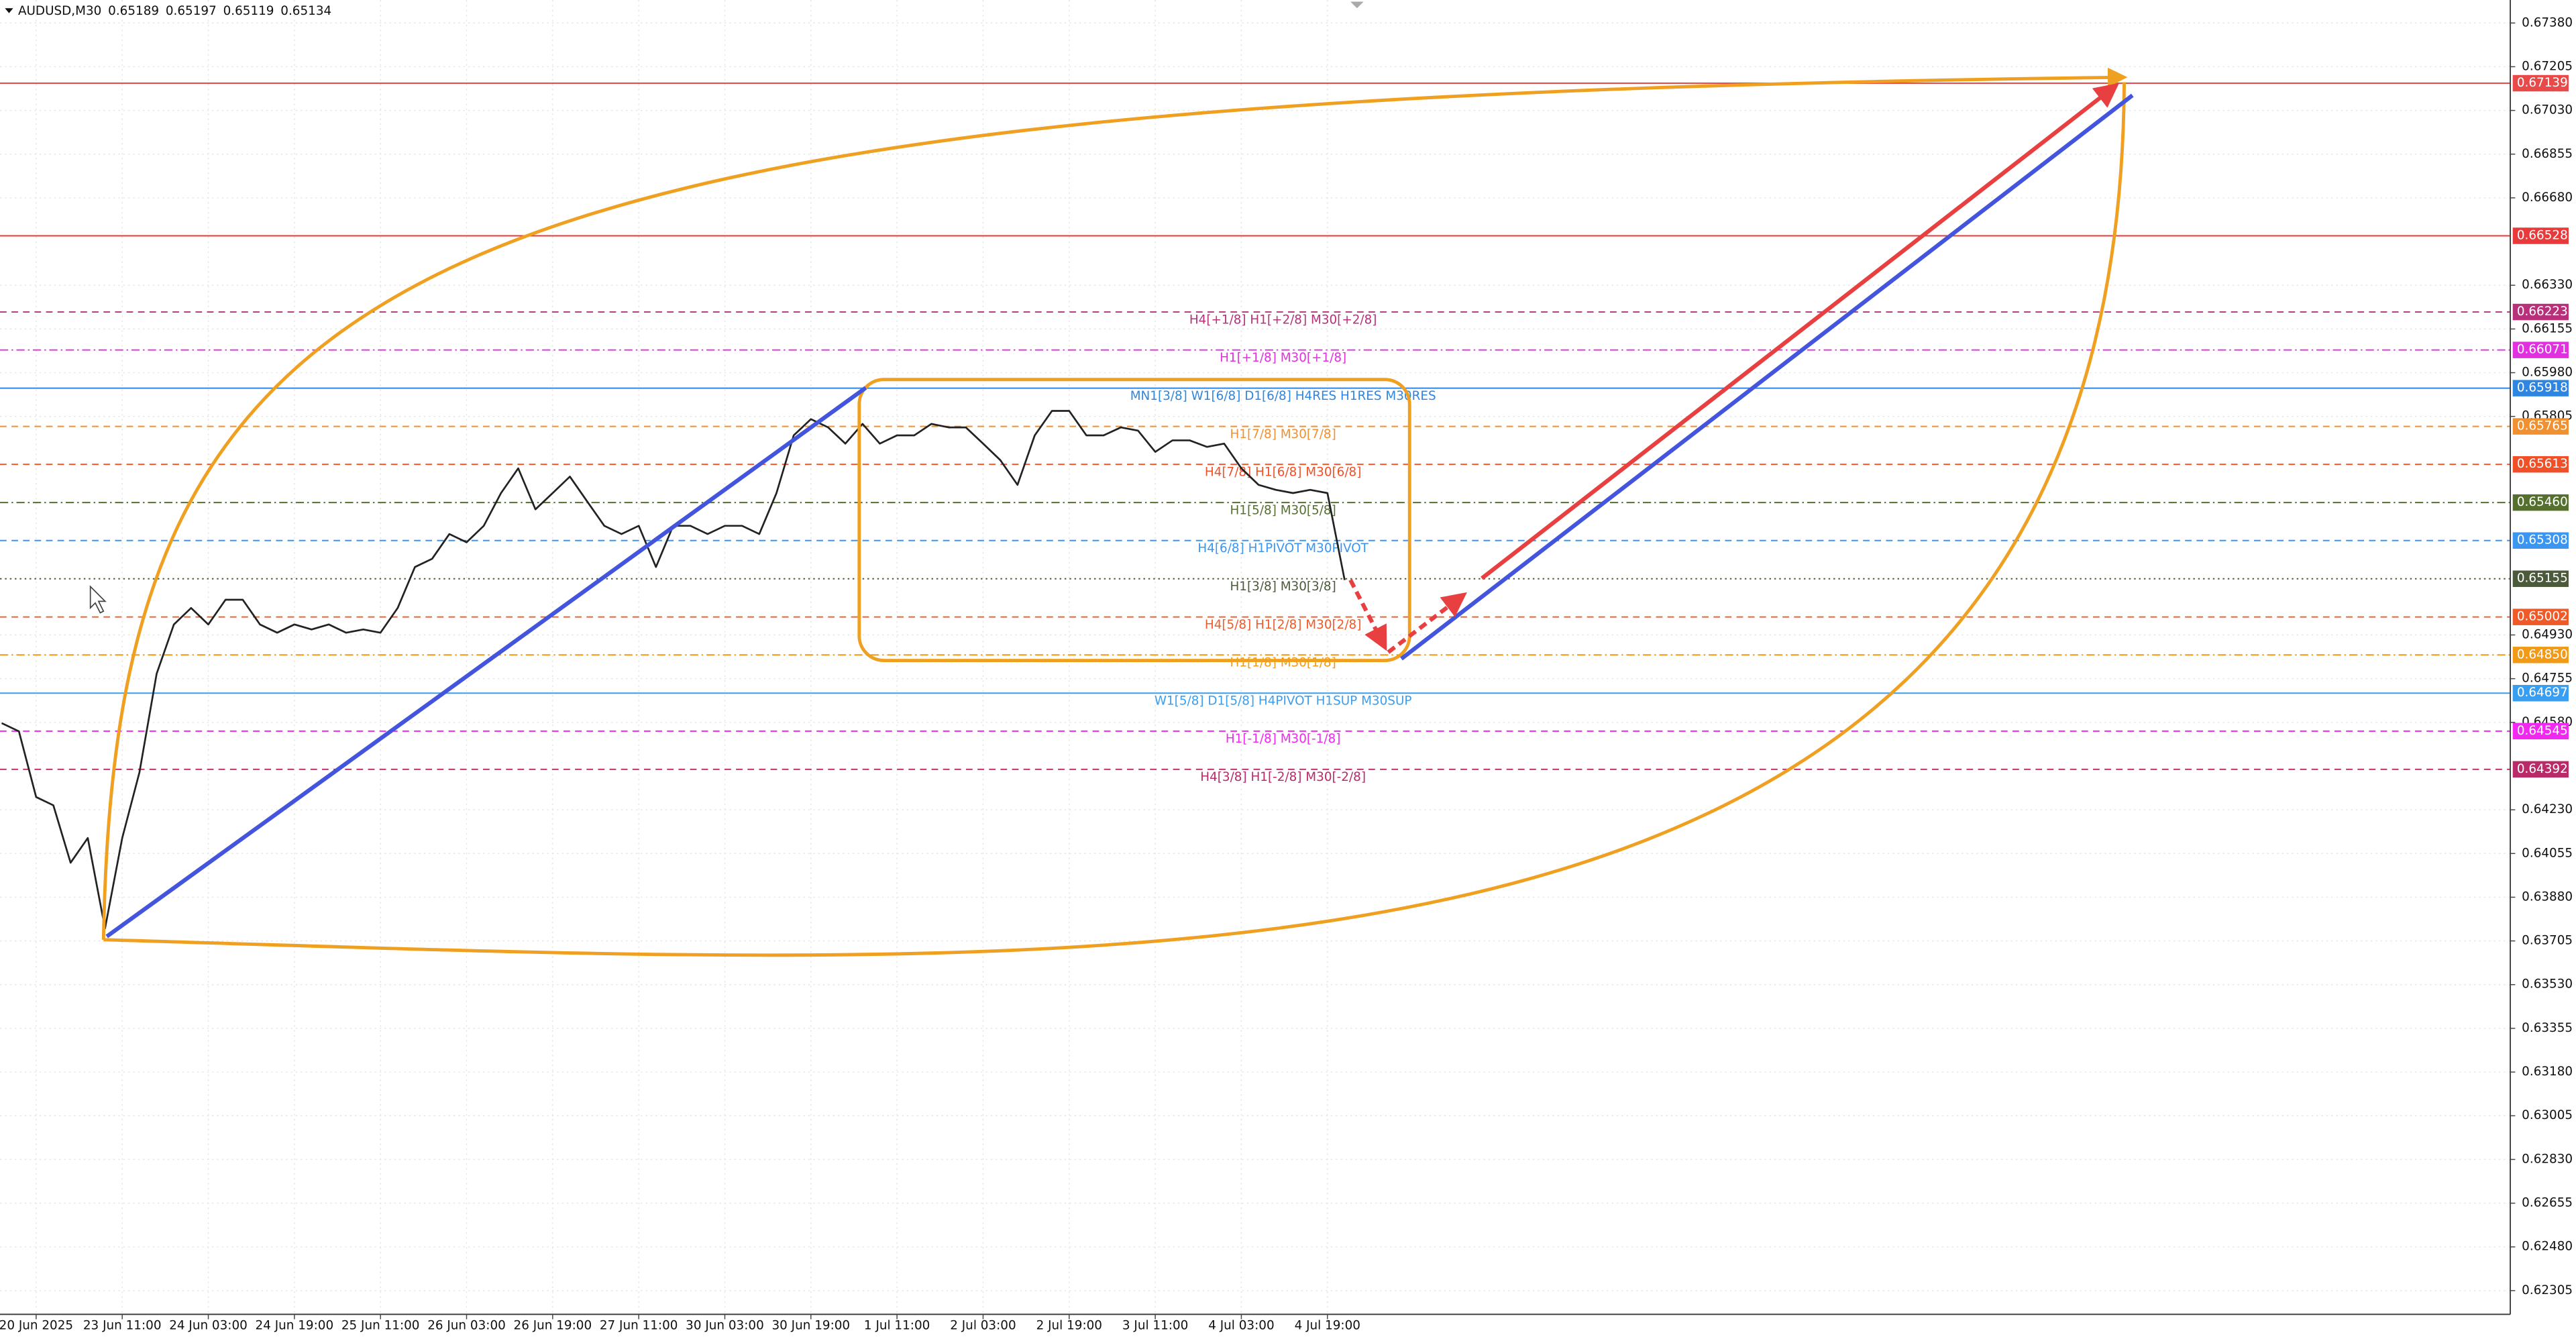 The width and height of the screenshot is (2576, 1339). Describe the element at coordinates (1283, 739) in the screenshot. I see `level-name: H1[-1/8] M30[-1/8]` at that location.